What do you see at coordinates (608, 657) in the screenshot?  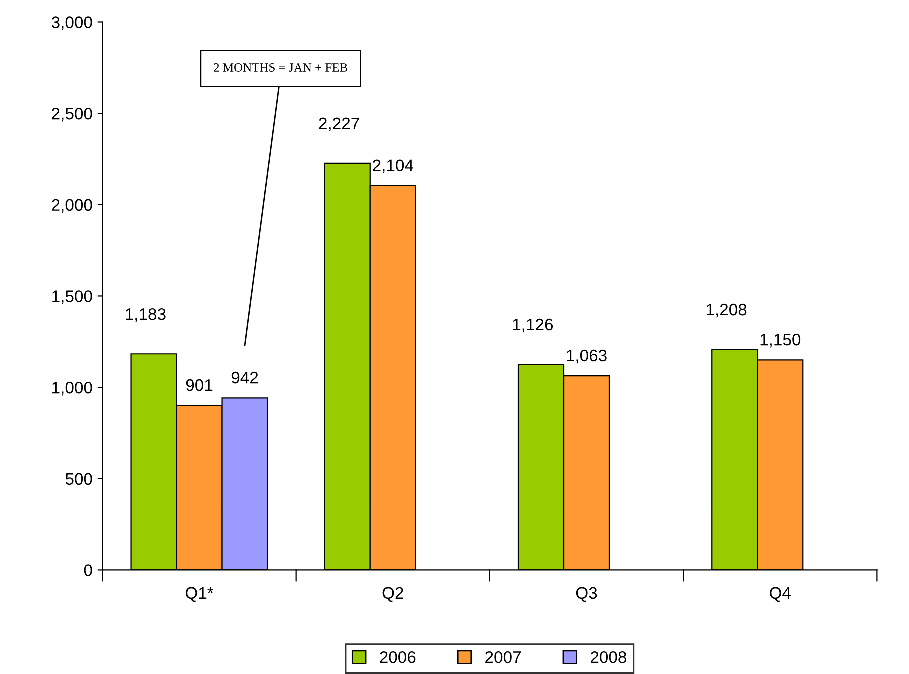 I see `legend-label: 2008` at bounding box center [608, 657].